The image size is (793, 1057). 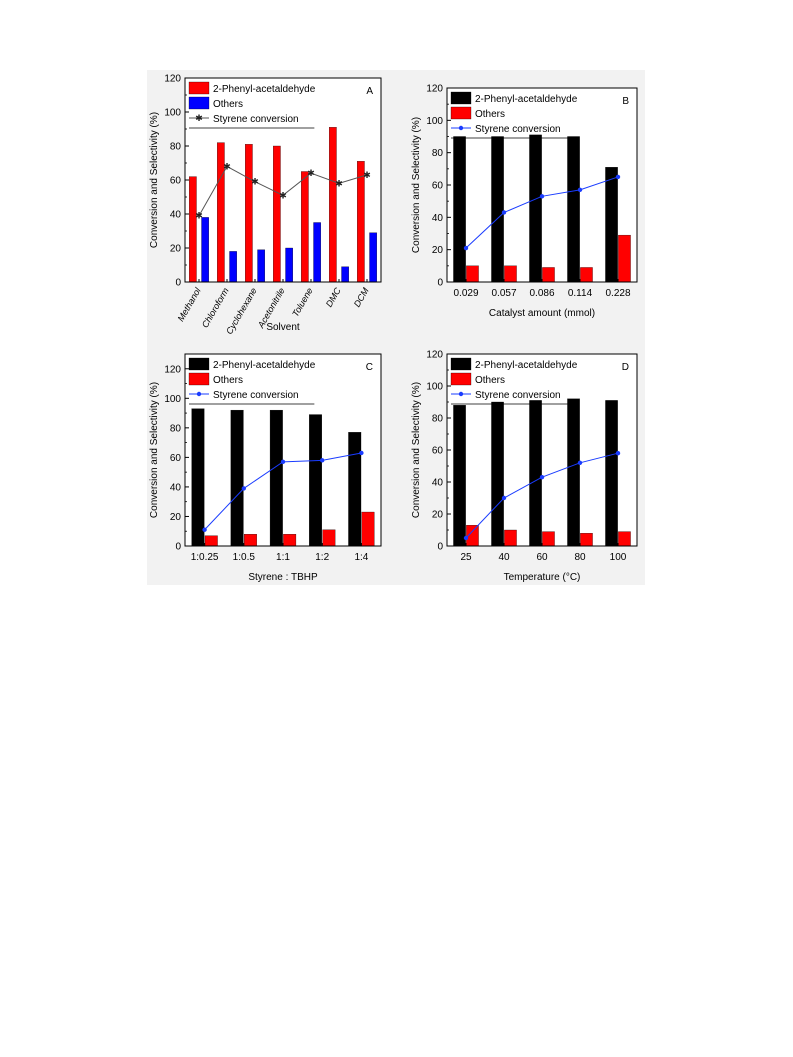 What do you see at coordinates (461, 394) in the screenshot?
I see `legend-marker-D` at bounding box center [461, 394].